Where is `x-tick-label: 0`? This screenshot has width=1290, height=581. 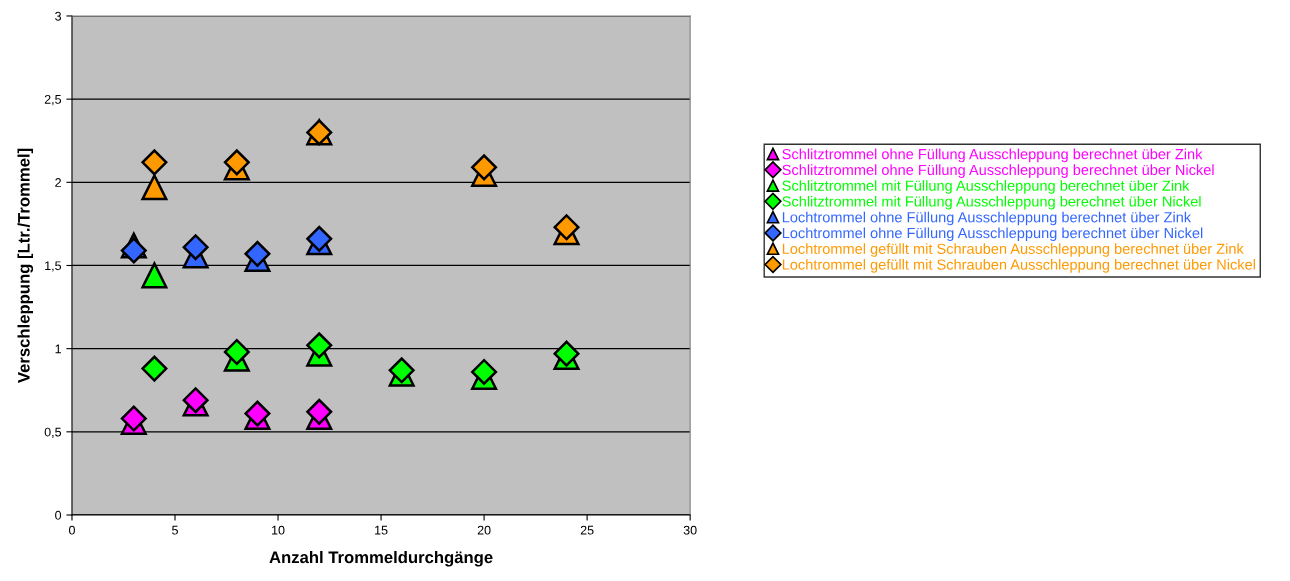 x-tick-label: 0 is located at coordinates (71, 530).